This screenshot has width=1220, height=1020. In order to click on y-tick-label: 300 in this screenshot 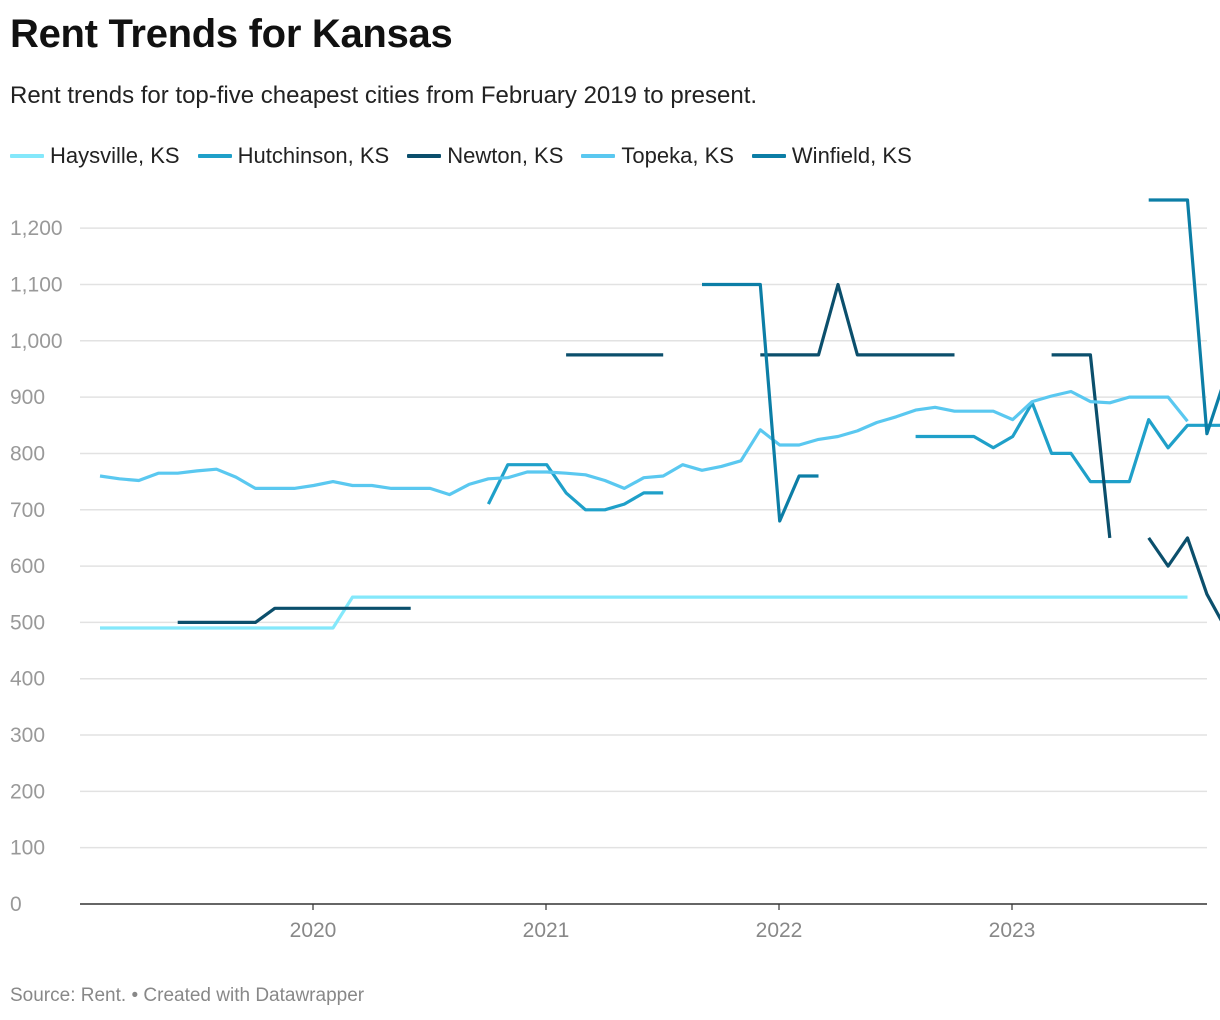, I will do `click(27, 735)`.